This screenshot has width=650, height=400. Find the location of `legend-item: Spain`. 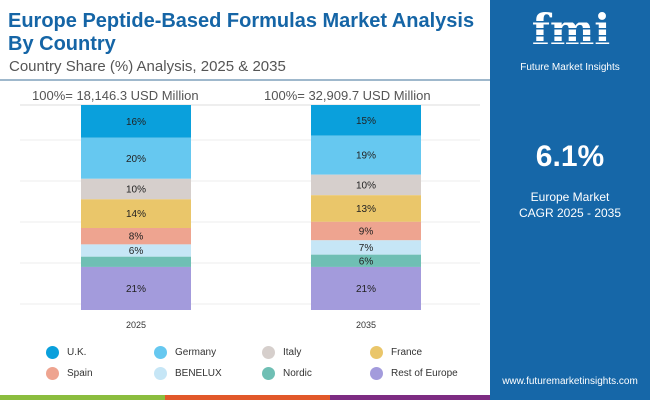

legend-item: Spain is located at coordinates (69, 373).